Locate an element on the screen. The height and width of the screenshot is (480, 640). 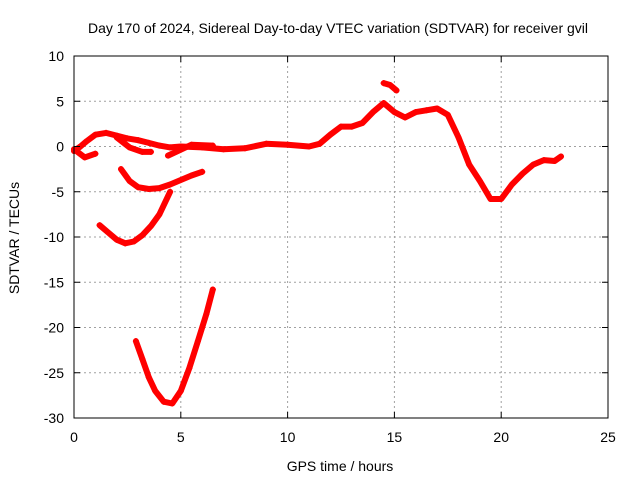
series-spike is located at coordinates (390, 87).